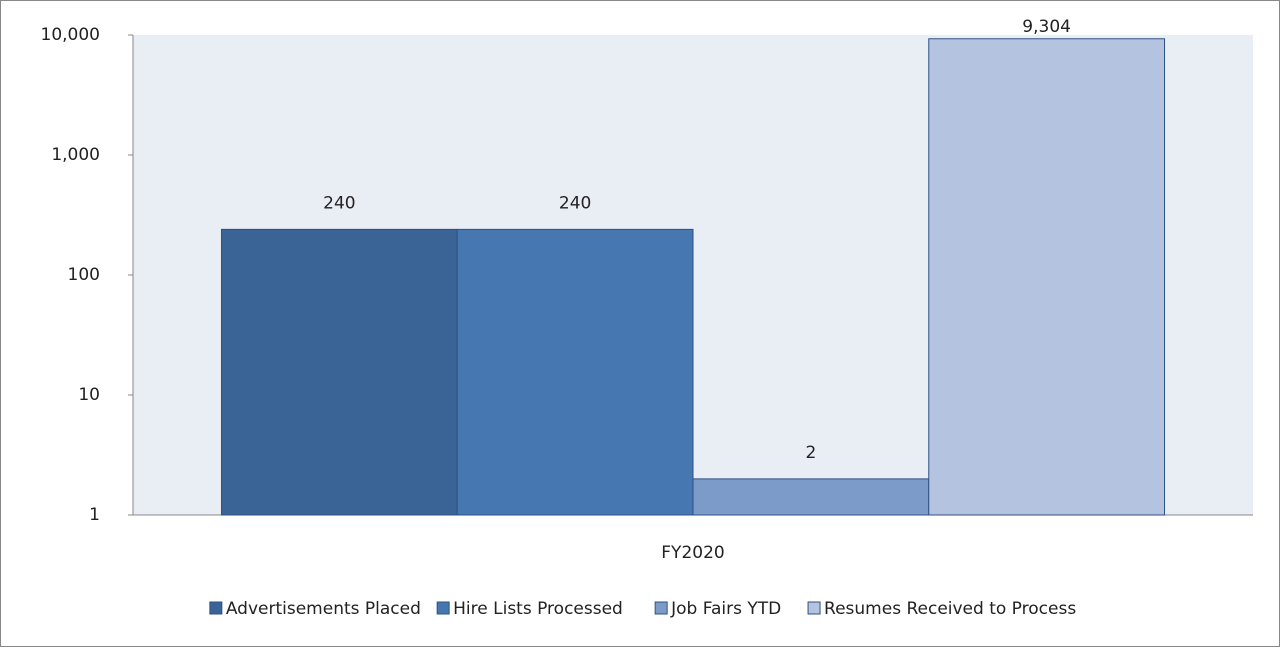 This screenshot has height=648, width=1281. I want to click on x-tick-label: FY2020, so click(692, 553).